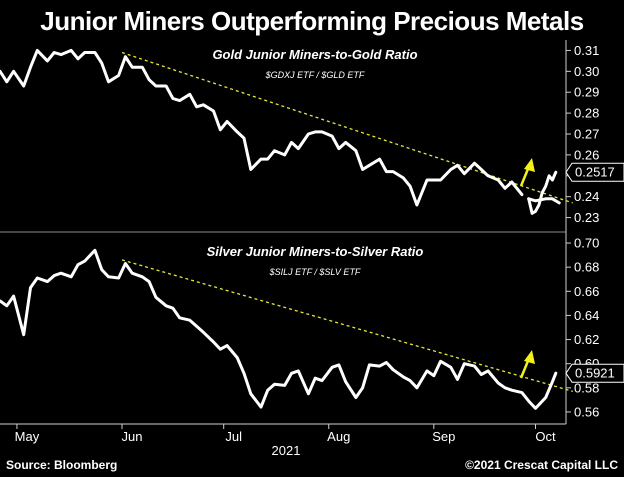 Image resolution: width=624 pixels, height=477 pixels. Describe the element at coordinates (586, 196) in the screenshot. I see `y-tick-label: 0.24` at that location.